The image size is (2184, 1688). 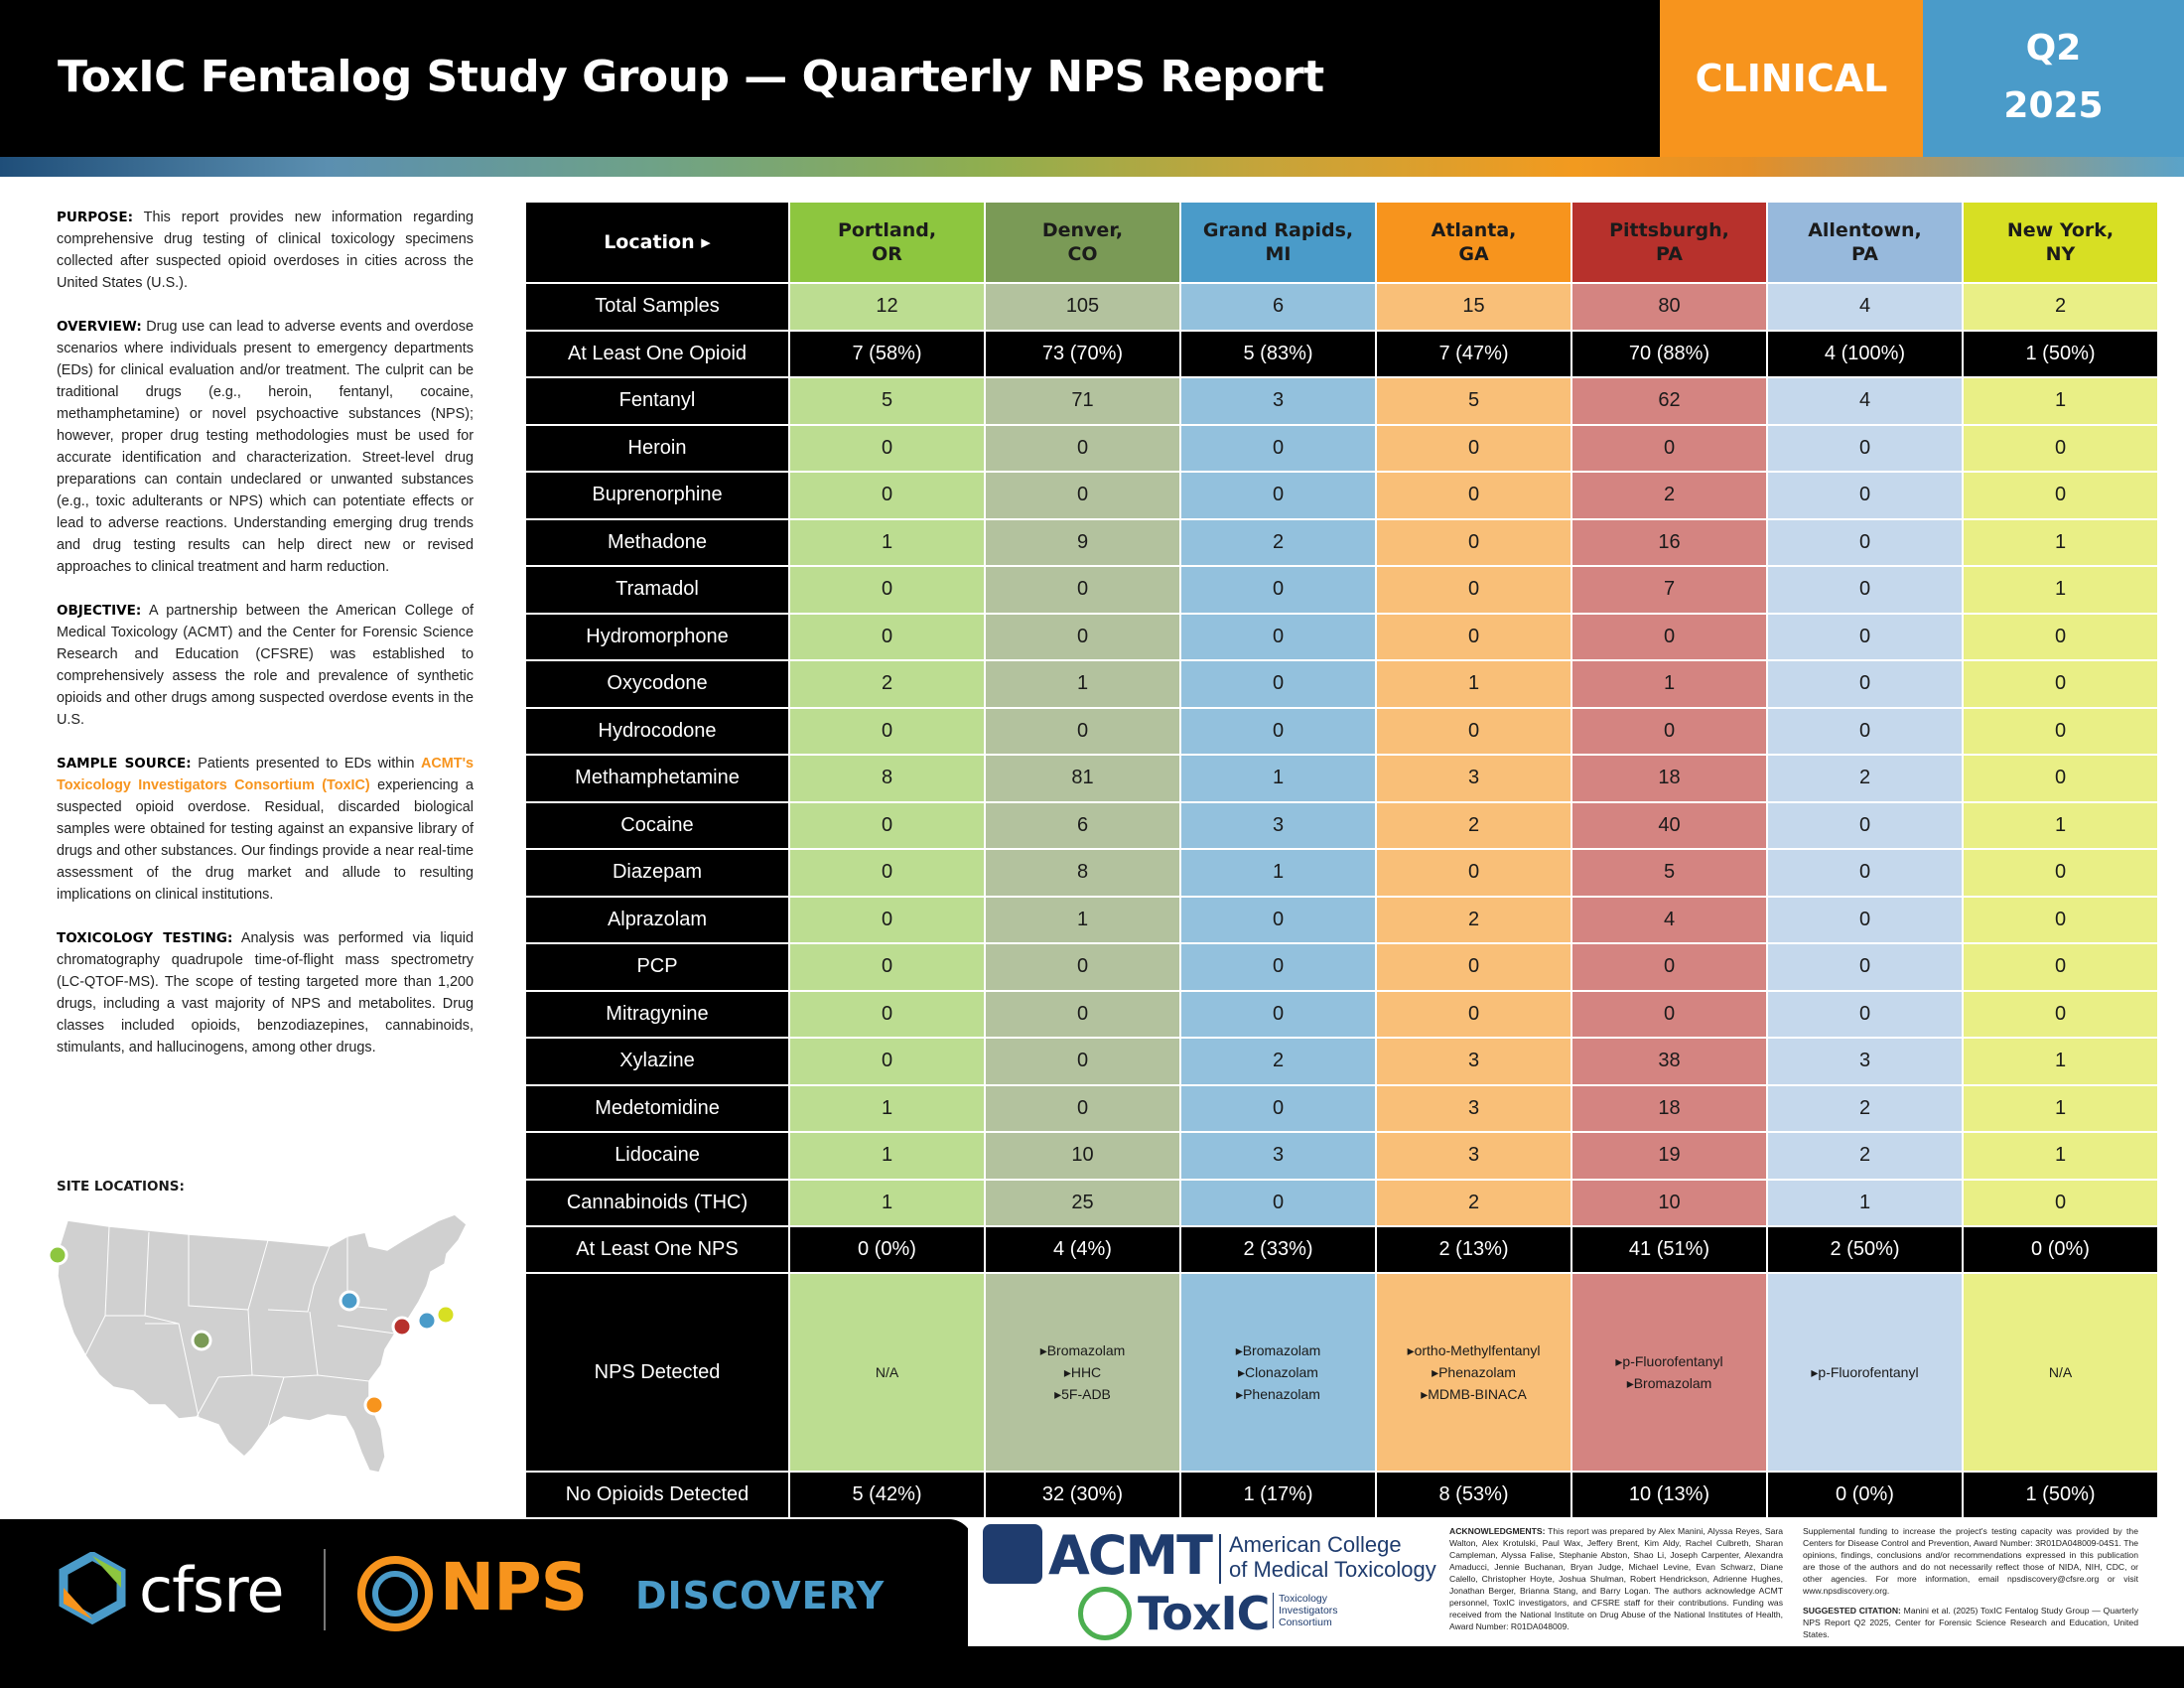 I want to click on acmt-caduceus-icon, so click(x=1012, y=1554).